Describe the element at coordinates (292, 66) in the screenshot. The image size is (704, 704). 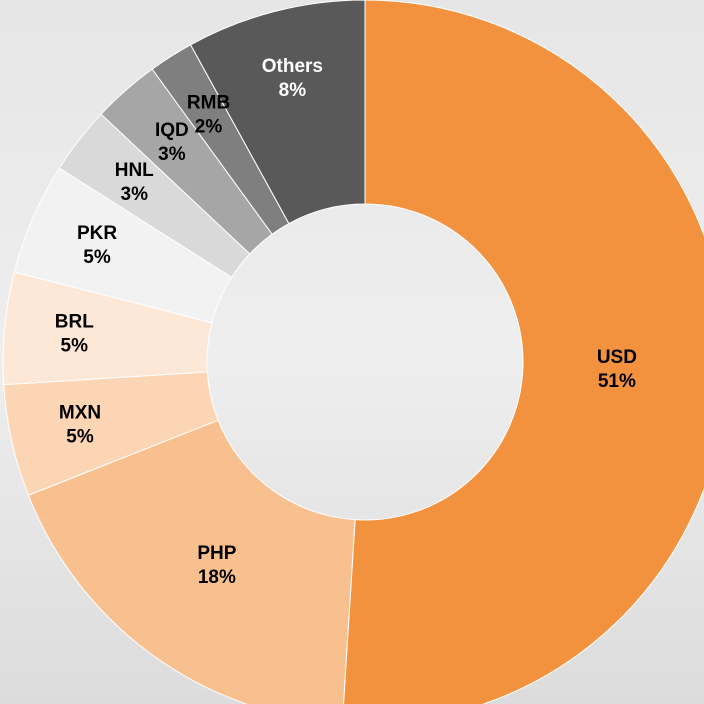
I see `slice-label: Others` at that location.